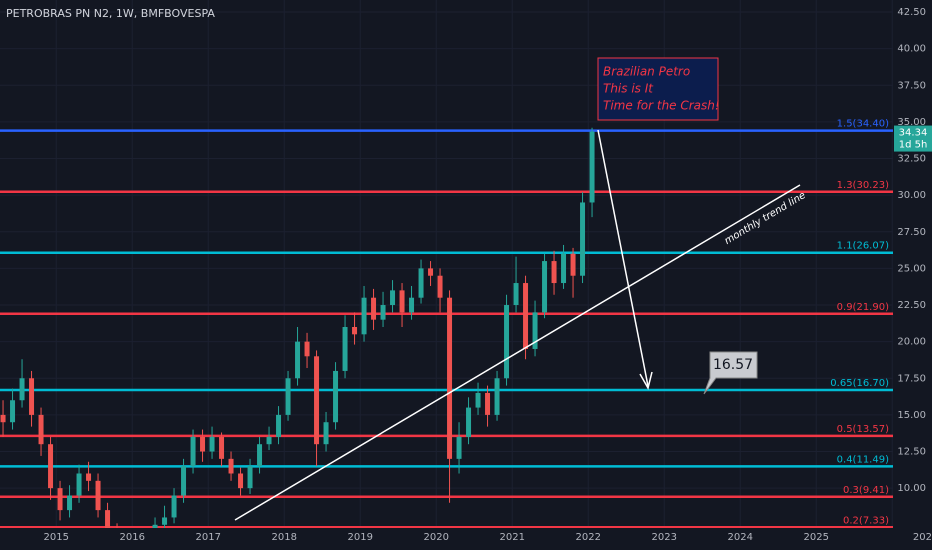 This screenshot has height=550, width=932. What do you see at coordinates (911, 85) in the screenshot?
I see `y-tick-label: 37.50` at bounding box center [911, 85].